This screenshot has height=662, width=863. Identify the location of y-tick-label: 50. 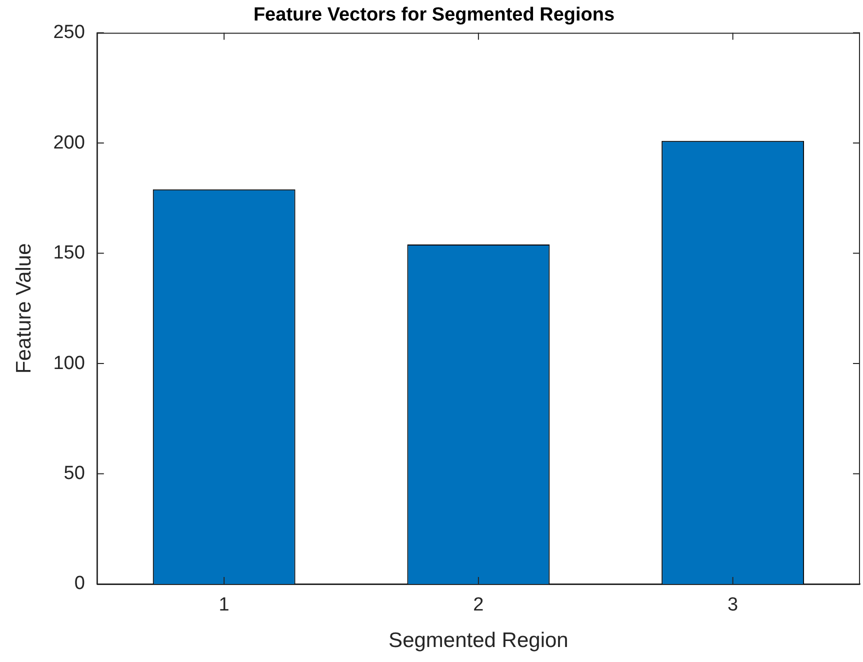
(74, 473).